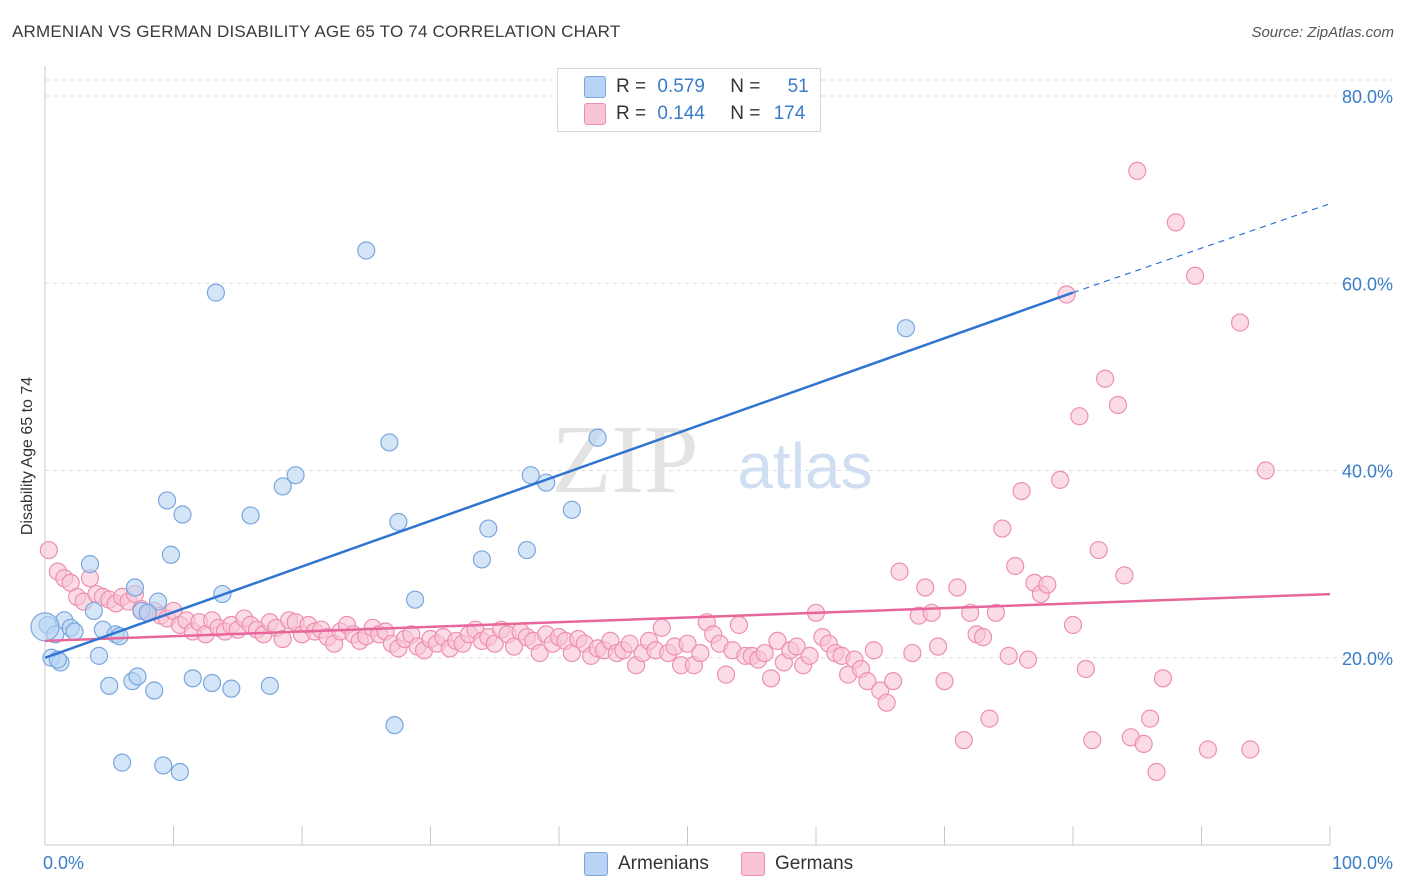 This screenshot has width=1406, height=892. I want to click on german-legend-label: Germans, so click(814, 863).